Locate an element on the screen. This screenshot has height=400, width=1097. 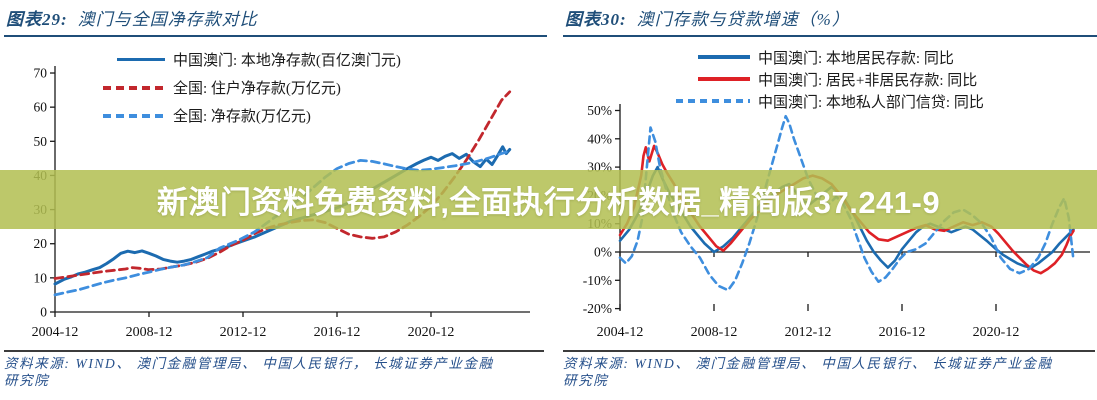
legend-label: 中国澳门: 本地私人部门信贷: 同比 is located at coordinates (871, 102).